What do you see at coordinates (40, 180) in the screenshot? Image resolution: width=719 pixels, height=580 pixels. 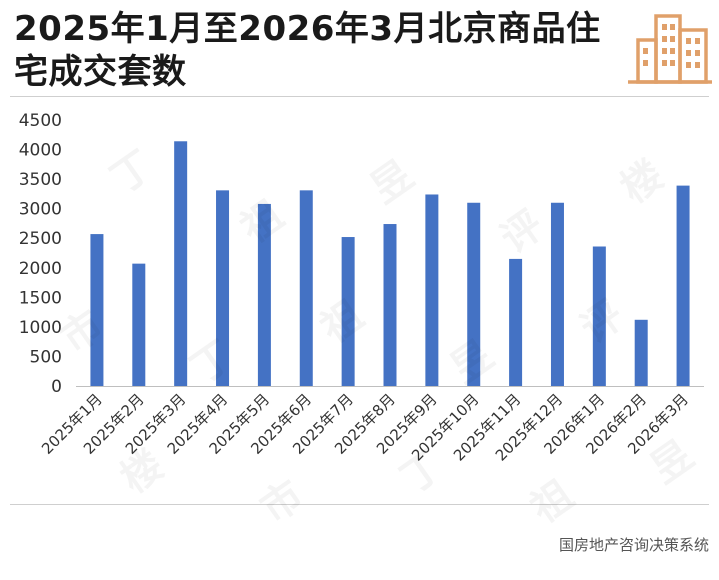 I see `y-tick-label: 3500` at bounding box center [40, 180].